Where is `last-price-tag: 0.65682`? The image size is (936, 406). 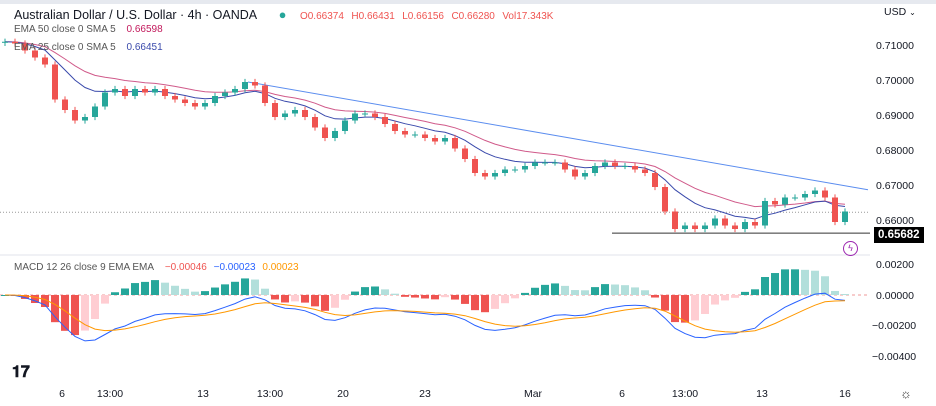
last-price-tag: 0.65682 is located at coordinates (899, 235).